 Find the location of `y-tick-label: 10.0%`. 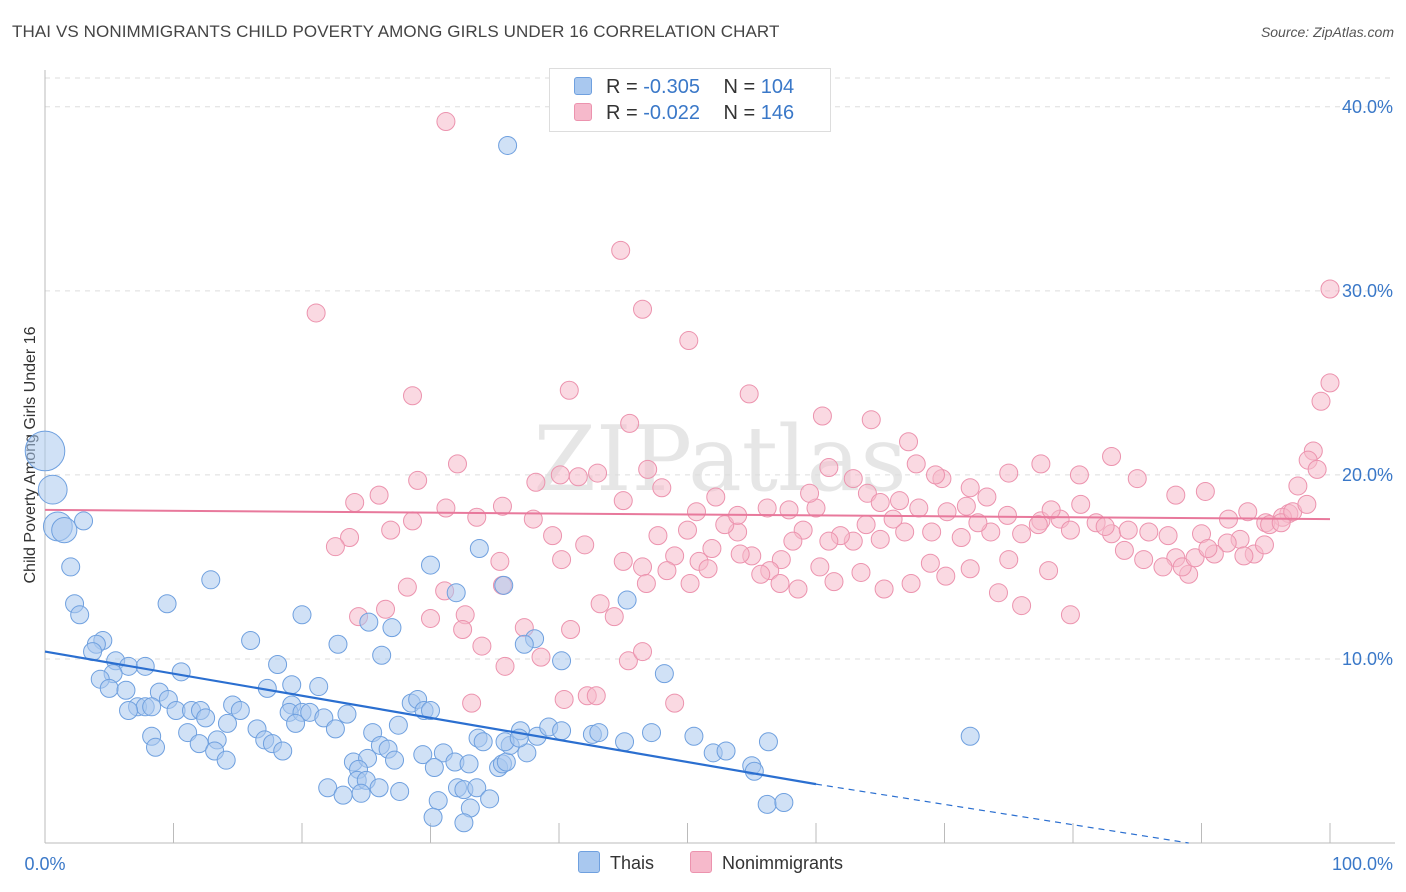

y-tick-label: 10.0% is located at coordinates (1367, 659).